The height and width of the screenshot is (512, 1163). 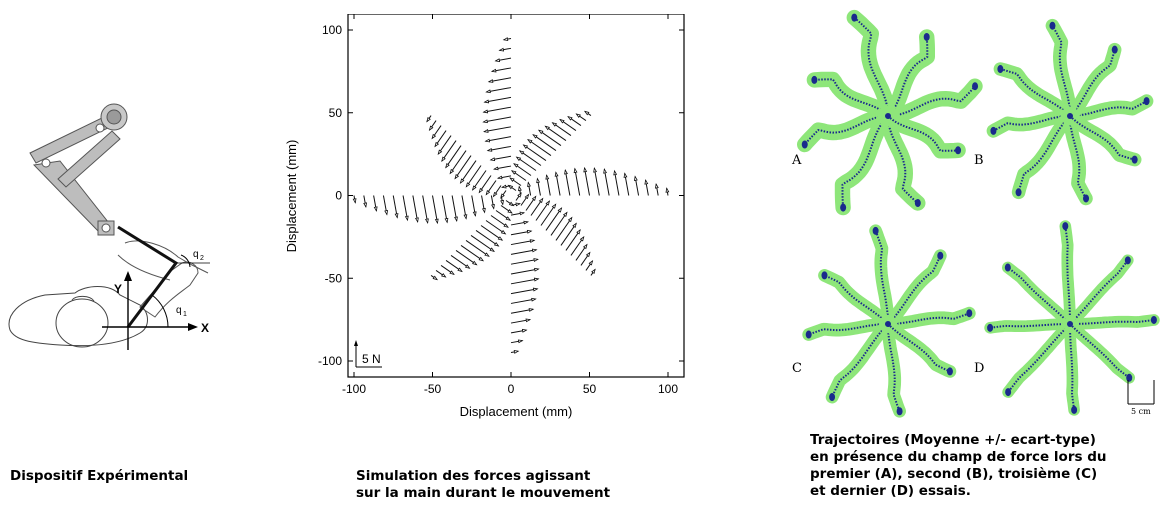 What do you see at coordinates (291, 196) in the screenshot?
I see `y-axis-title: Displacement (mm)` at bounding box center [291, 196].